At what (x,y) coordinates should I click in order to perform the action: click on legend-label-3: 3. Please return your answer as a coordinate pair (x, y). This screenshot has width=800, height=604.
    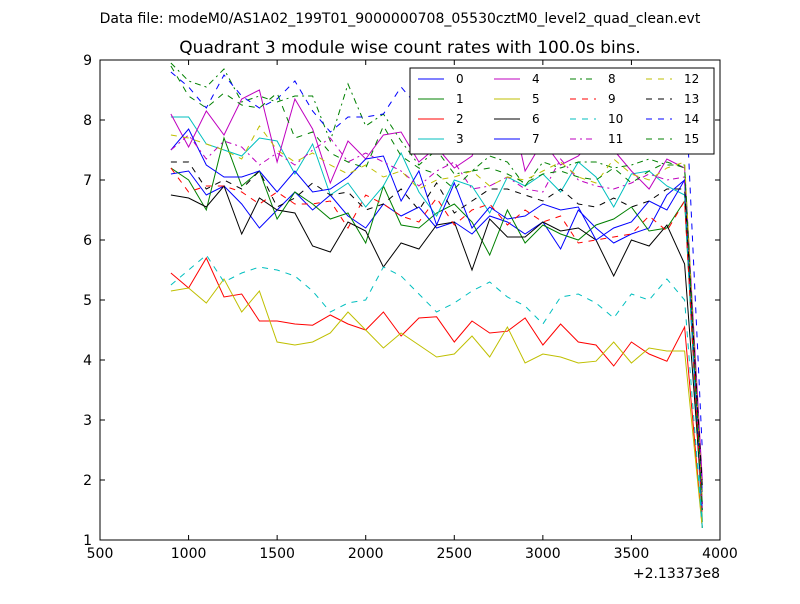
    Looking at the image, I should click on (460, 139).